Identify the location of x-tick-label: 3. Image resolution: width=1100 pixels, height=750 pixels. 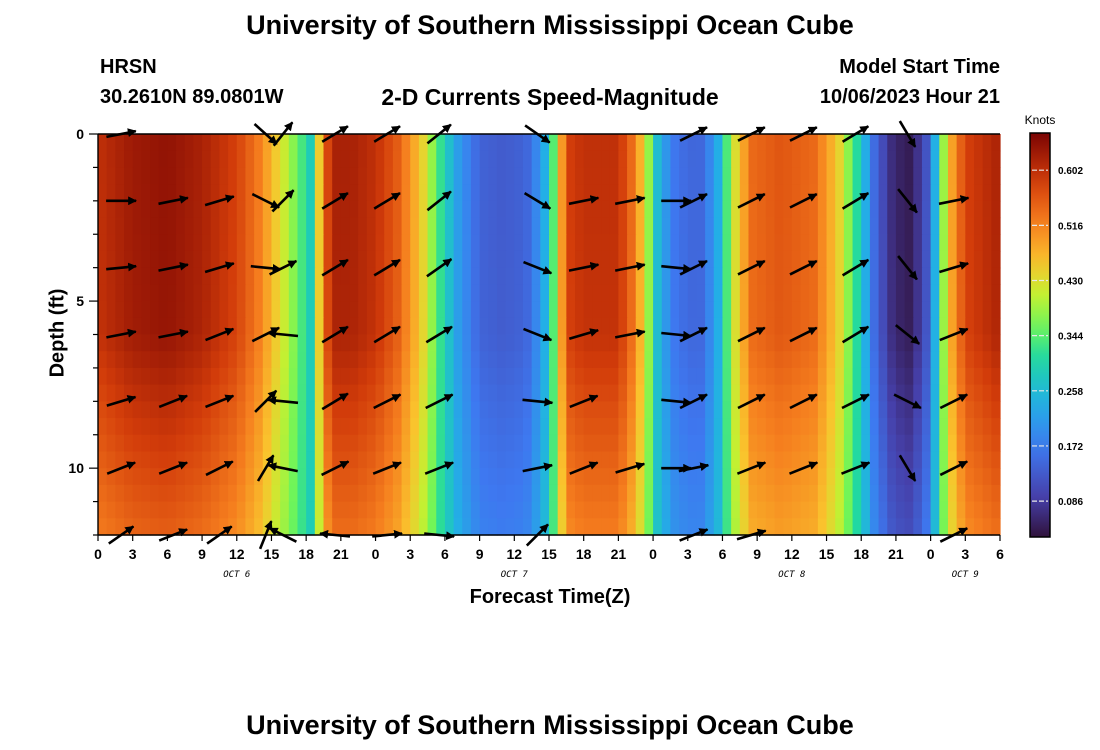
(133, 554).